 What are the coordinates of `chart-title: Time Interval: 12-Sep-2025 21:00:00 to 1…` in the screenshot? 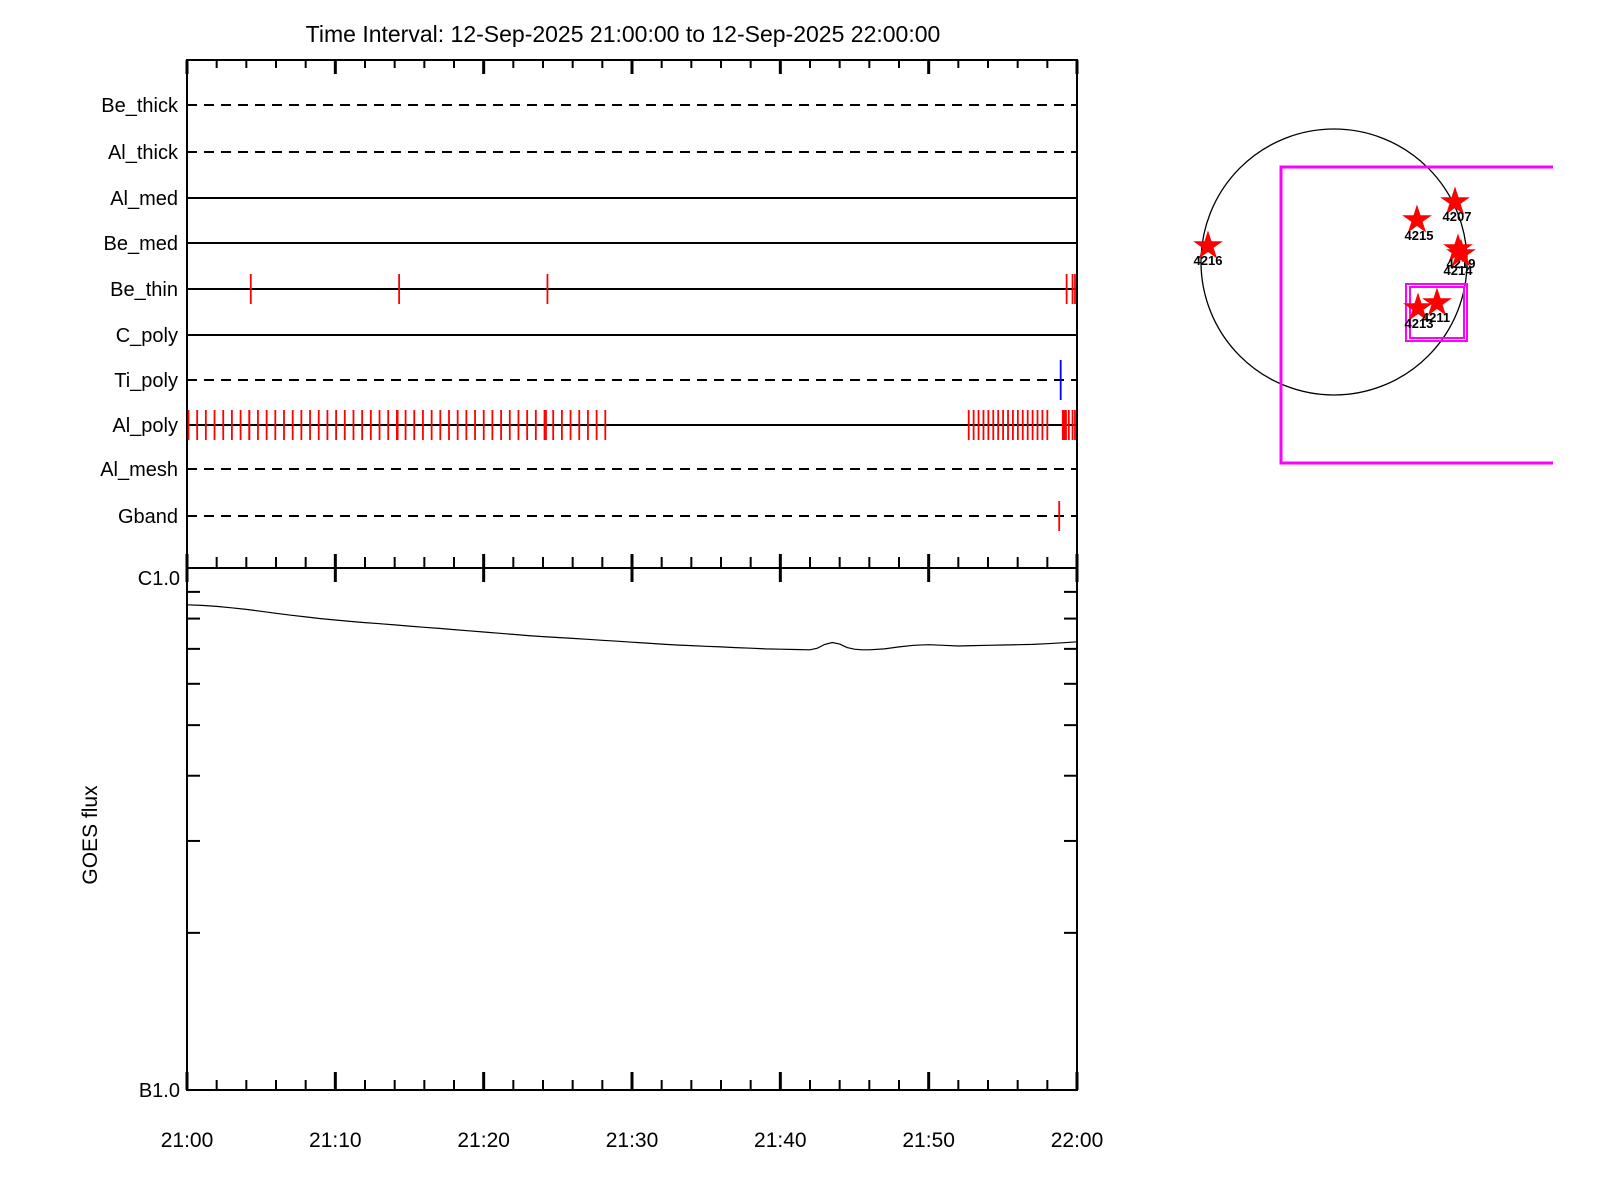 It's located at (623, 34).